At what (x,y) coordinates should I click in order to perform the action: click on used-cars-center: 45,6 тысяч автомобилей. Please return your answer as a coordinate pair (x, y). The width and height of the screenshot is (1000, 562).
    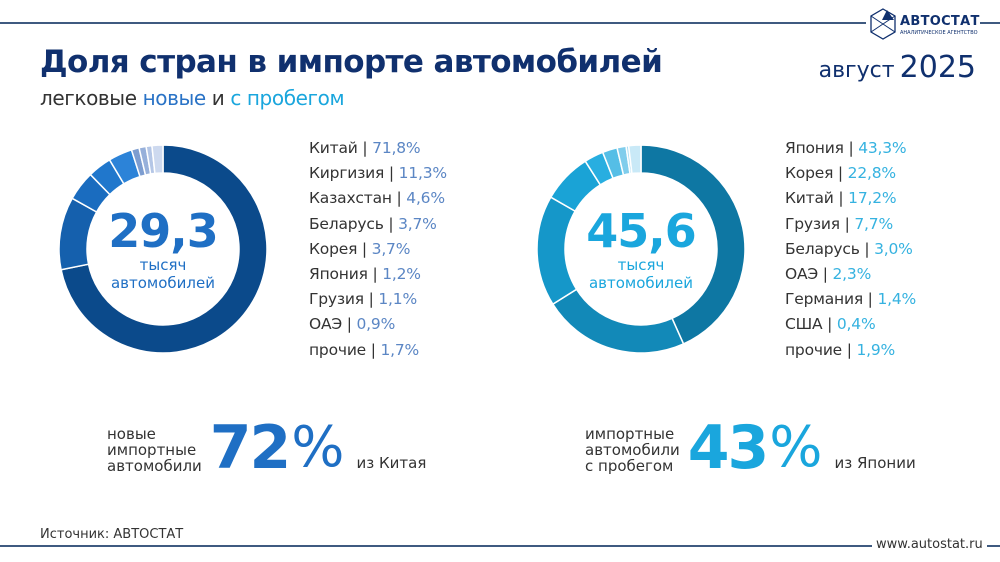
    Looking at the image, I should click on (641, 249).